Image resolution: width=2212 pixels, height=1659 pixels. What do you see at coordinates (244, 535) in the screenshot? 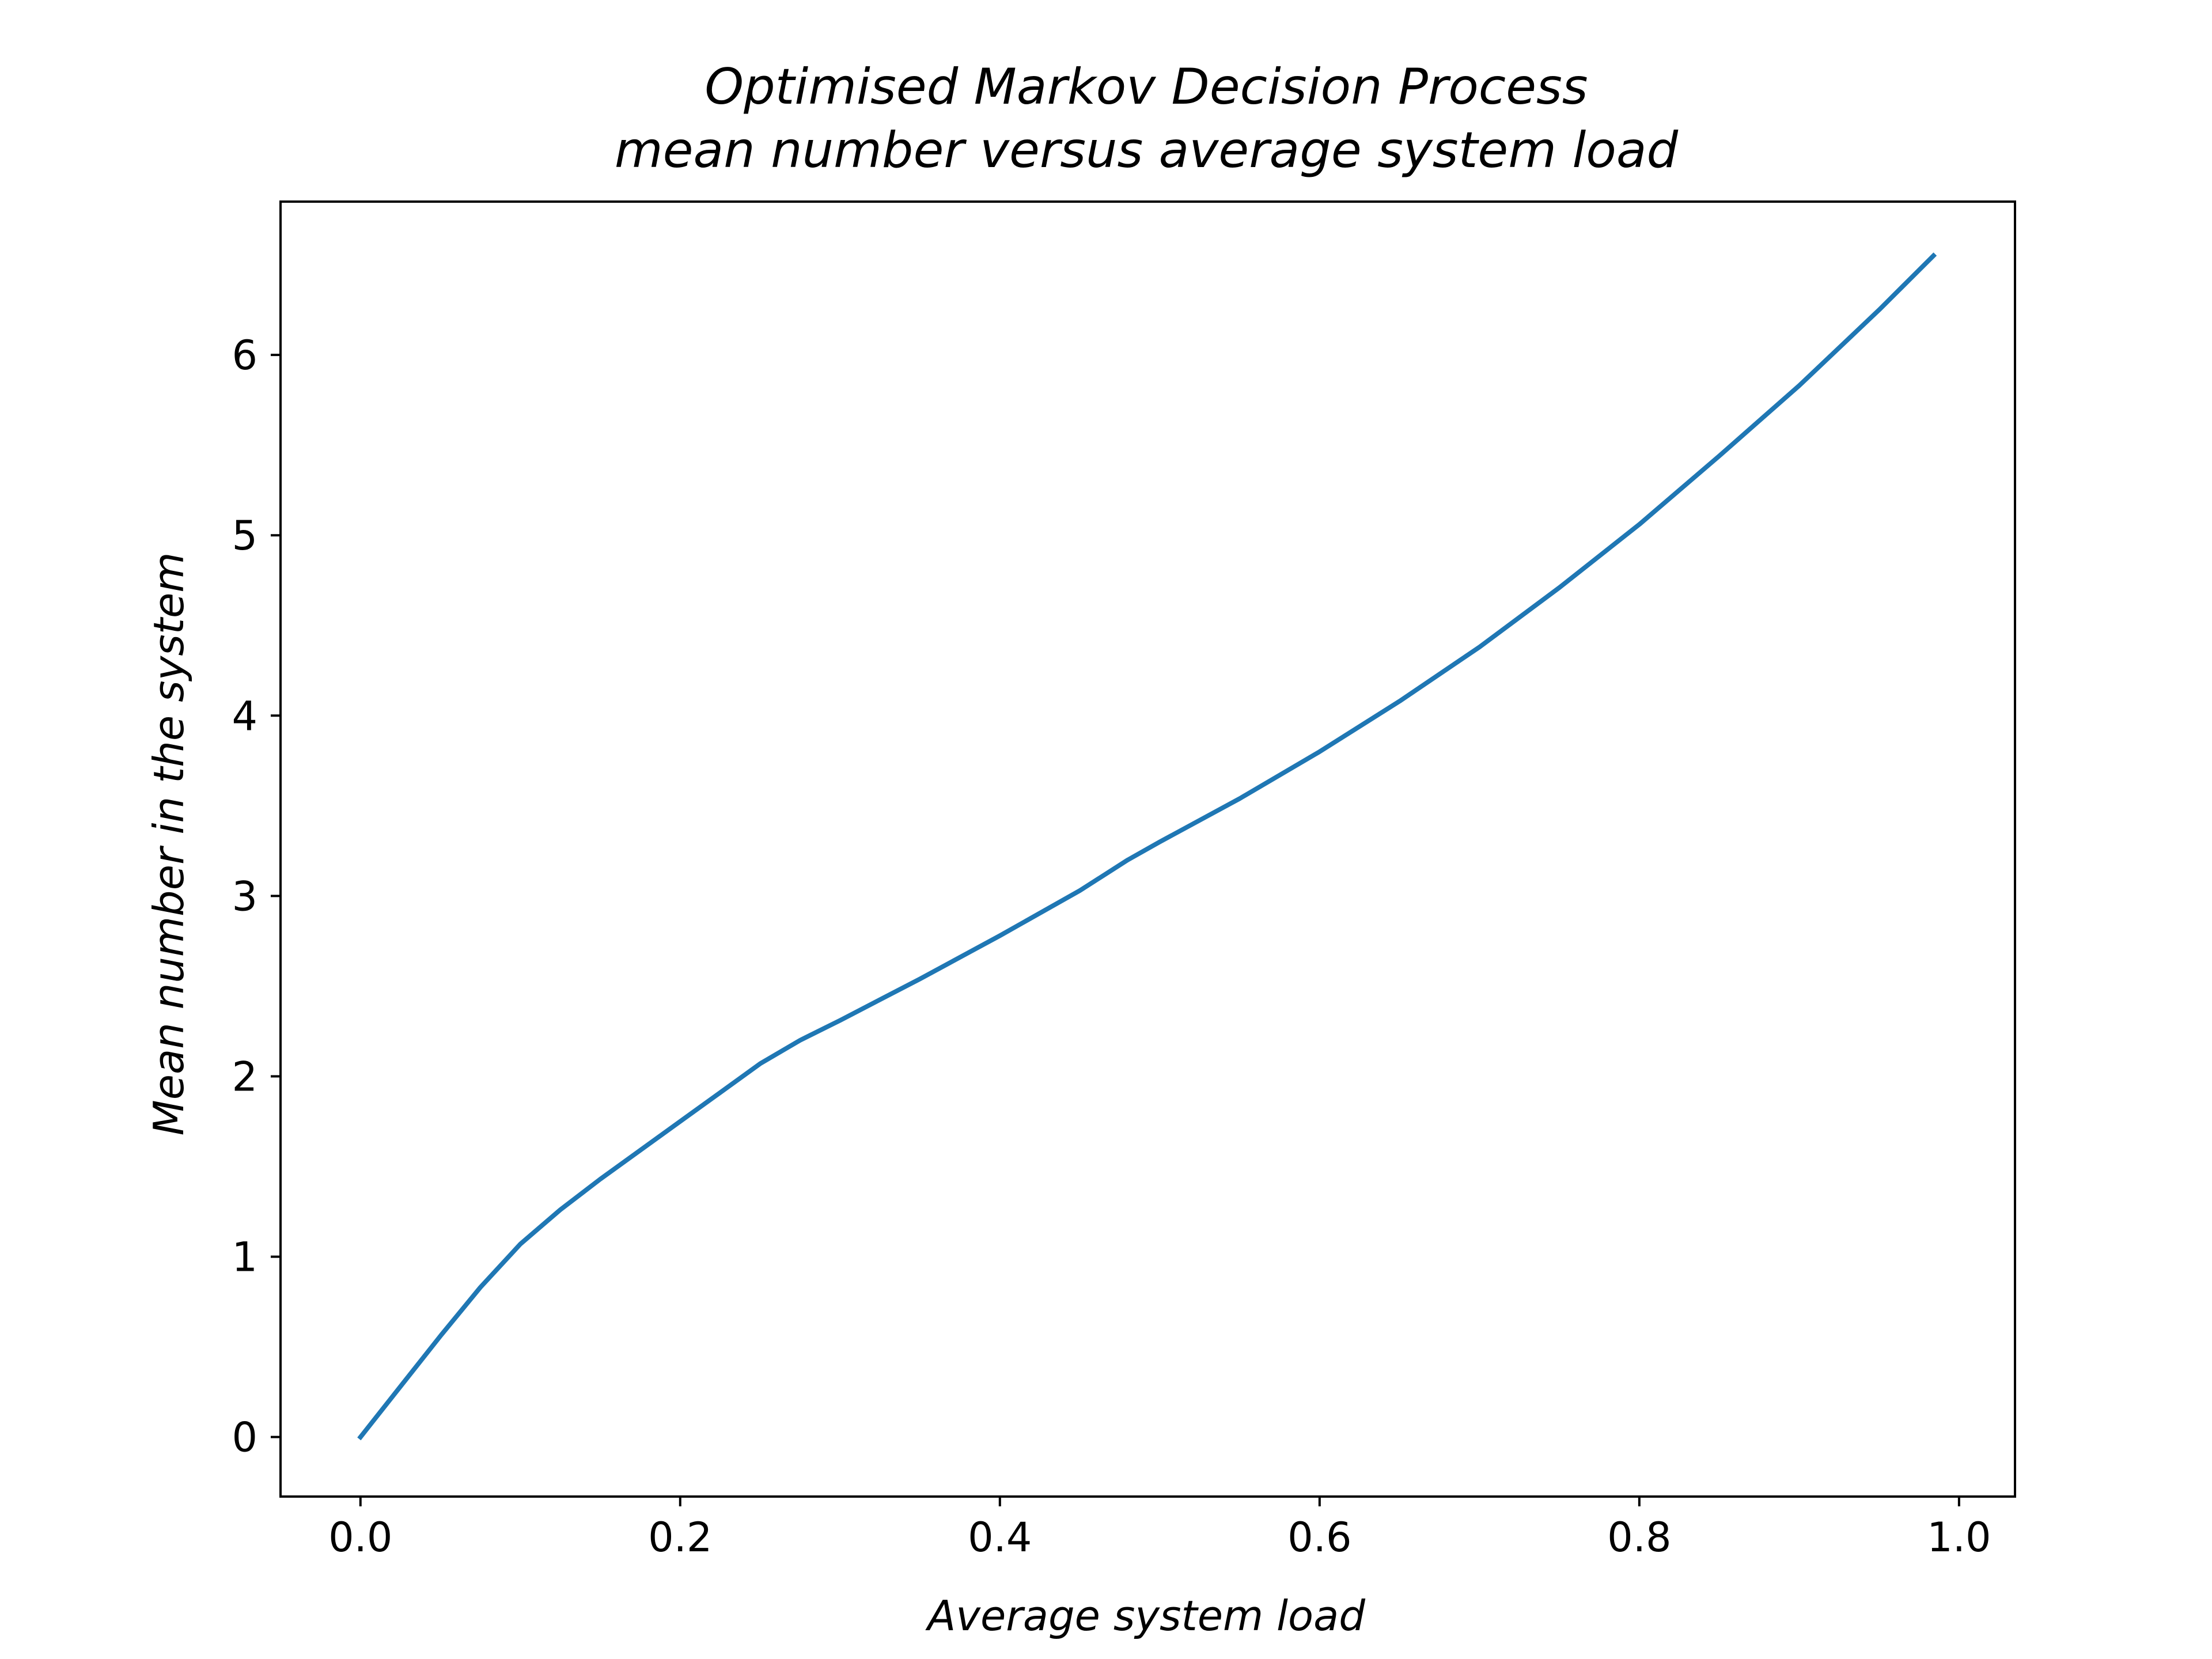
I see `y-tick-label: 5` at bounding box center [244, 535].